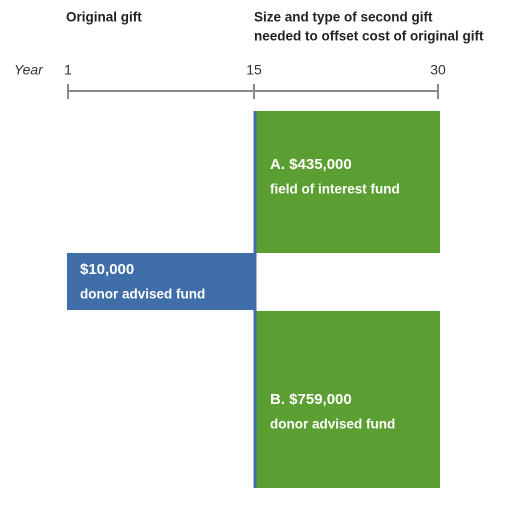 The image size is (521, 517). I want to click on box-a, so click(347, 182).